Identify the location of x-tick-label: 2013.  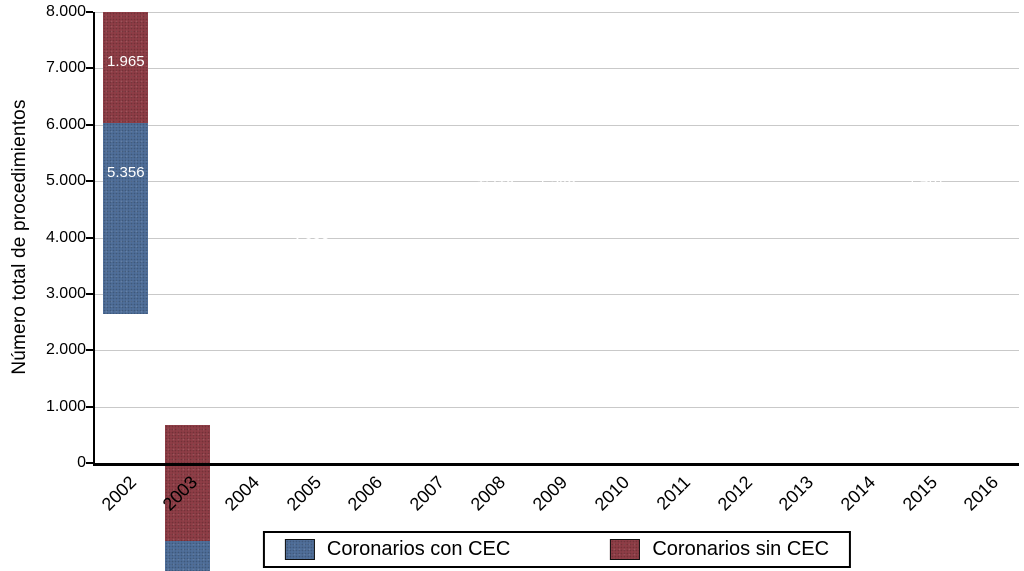
(796, 493).